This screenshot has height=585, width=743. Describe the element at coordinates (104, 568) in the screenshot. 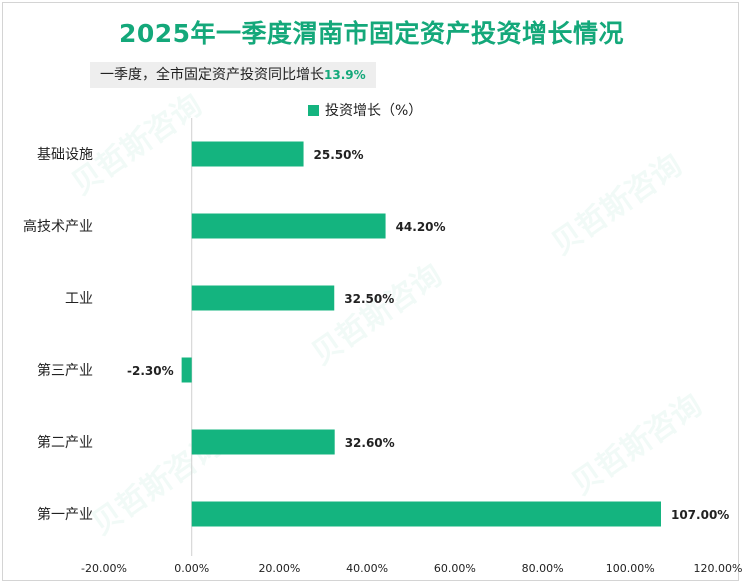

I see `x-tick-label: -20.00%` at that location.